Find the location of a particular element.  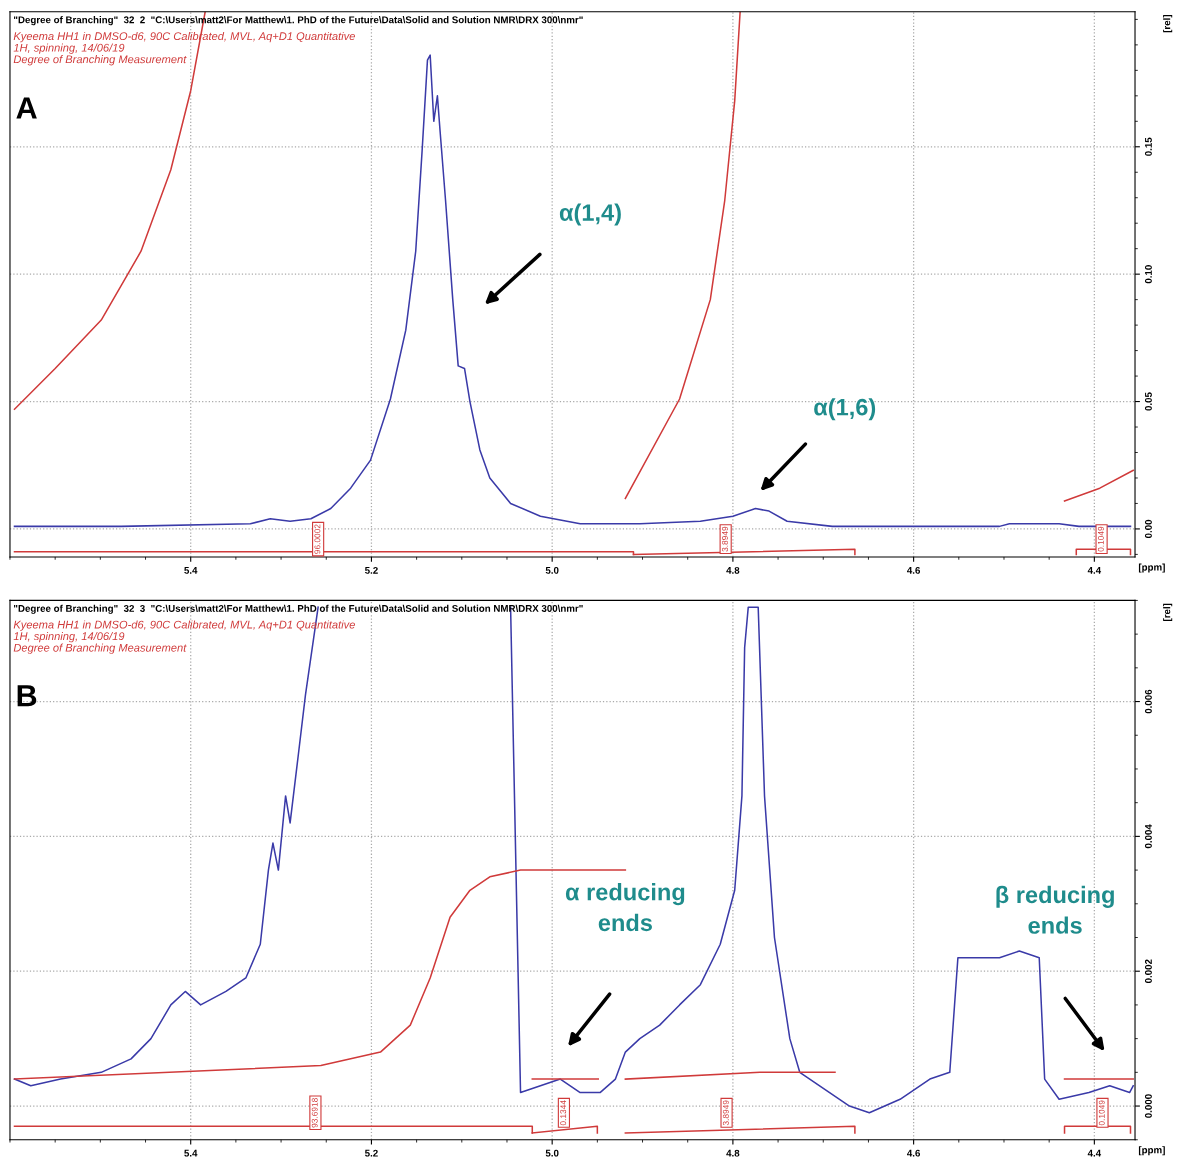

annotation: B is located at coordinates (27, 696).